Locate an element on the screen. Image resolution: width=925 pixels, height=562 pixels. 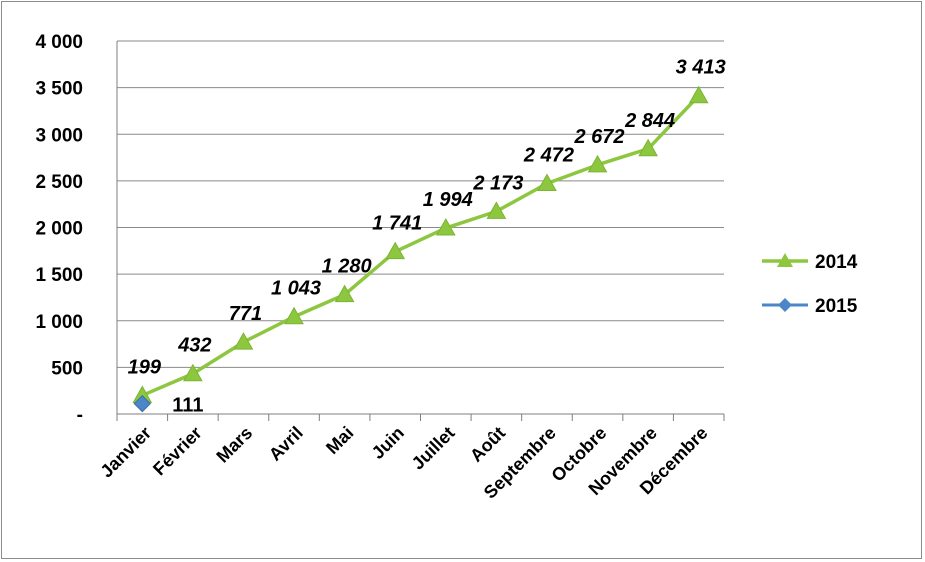
y-tick-label: 2 000 is located at coordinates (59, 229).